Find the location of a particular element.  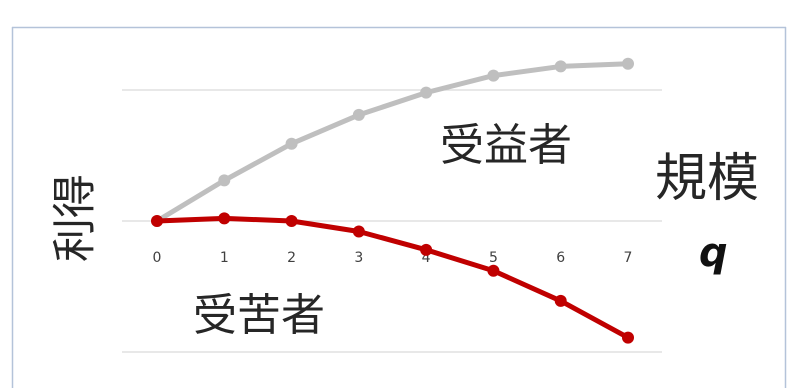

x-tick-label: 2 is located at coordinates (291, 258).